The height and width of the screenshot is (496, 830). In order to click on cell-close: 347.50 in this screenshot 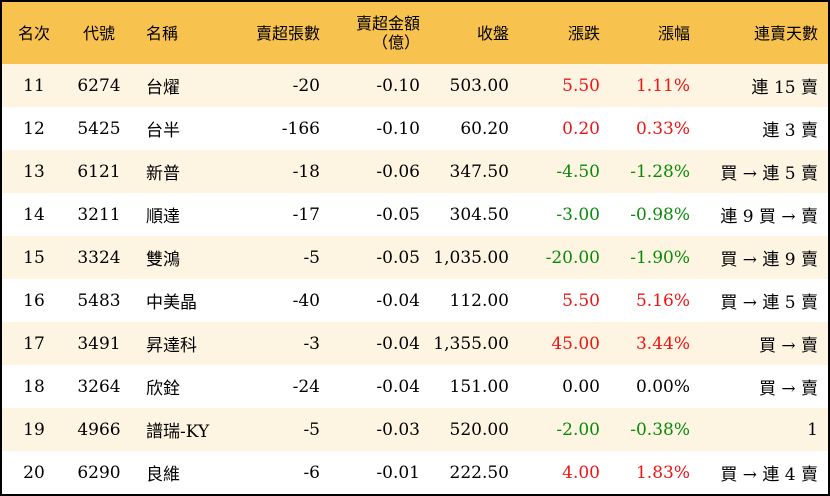, I will do `click(479, 171)`.